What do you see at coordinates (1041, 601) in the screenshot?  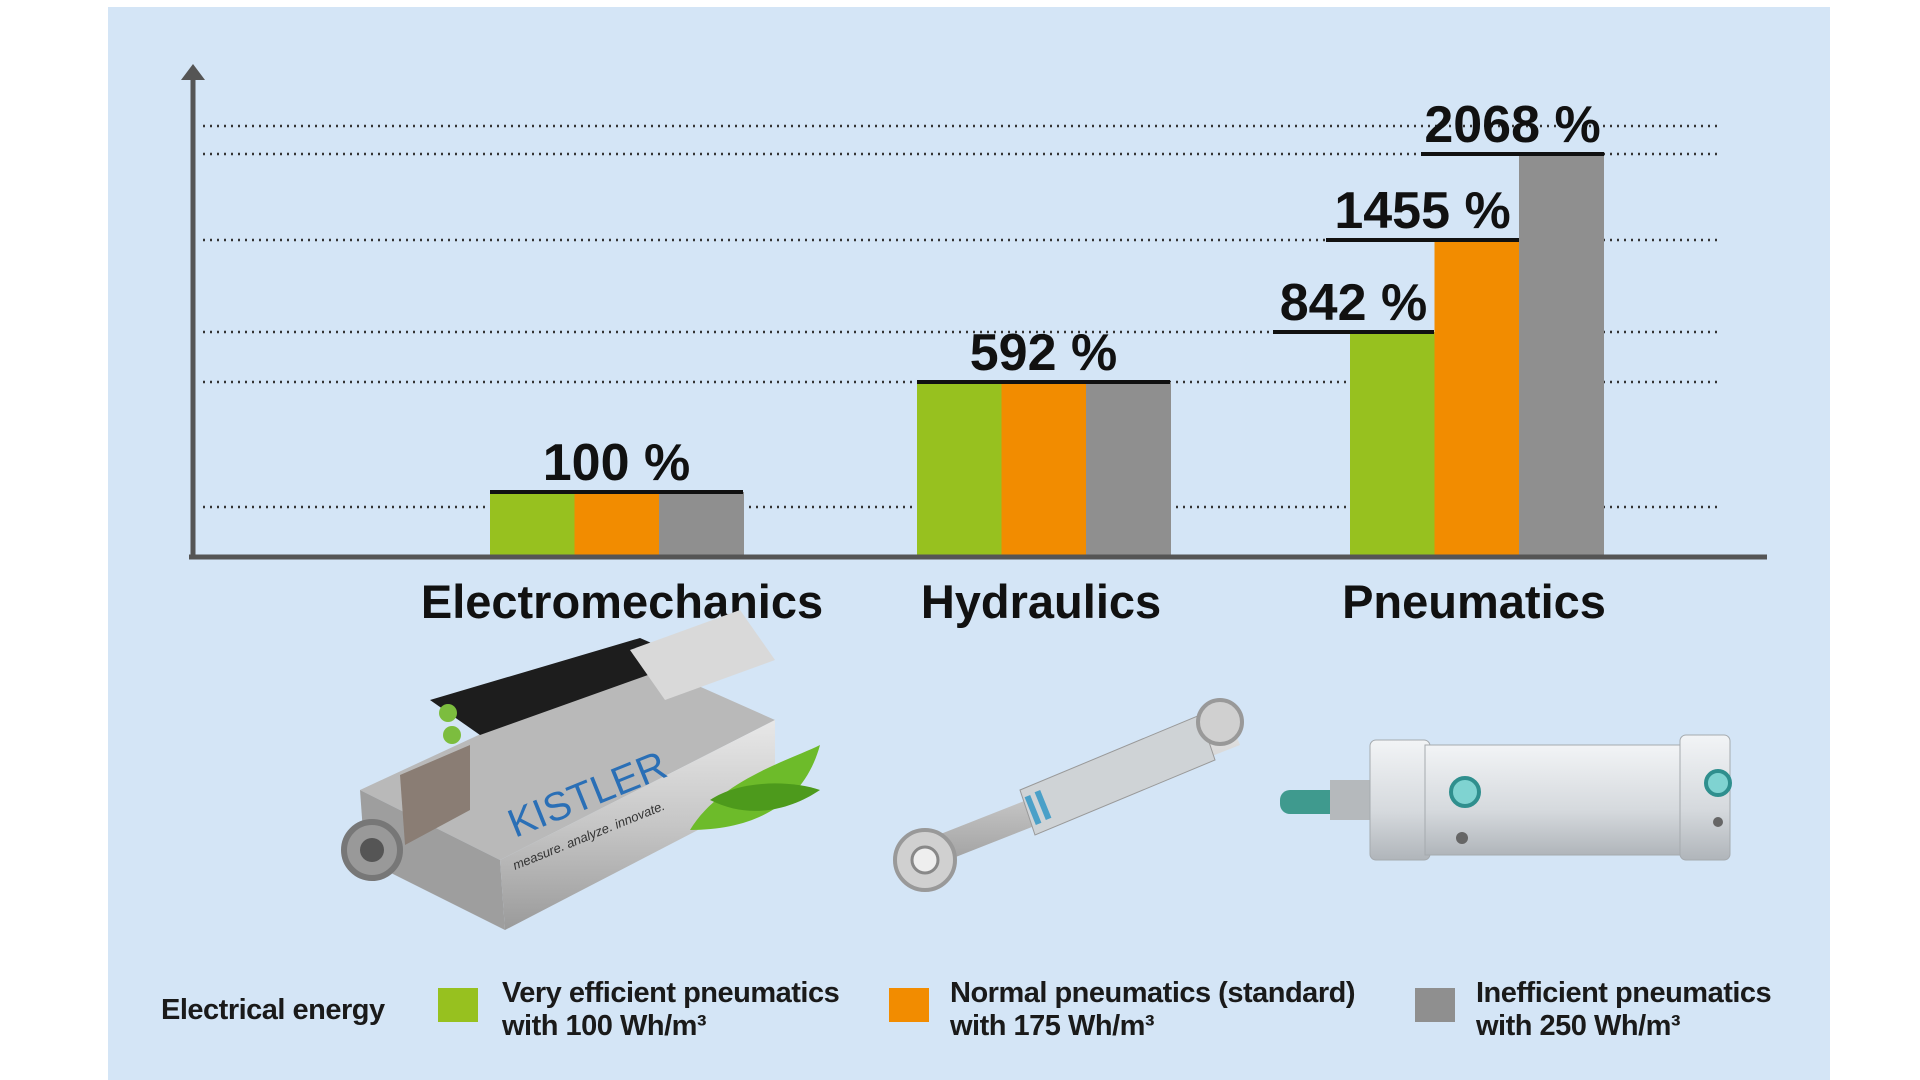 I see `category-label: Hydraulics` at bounding box center [1041, 601].